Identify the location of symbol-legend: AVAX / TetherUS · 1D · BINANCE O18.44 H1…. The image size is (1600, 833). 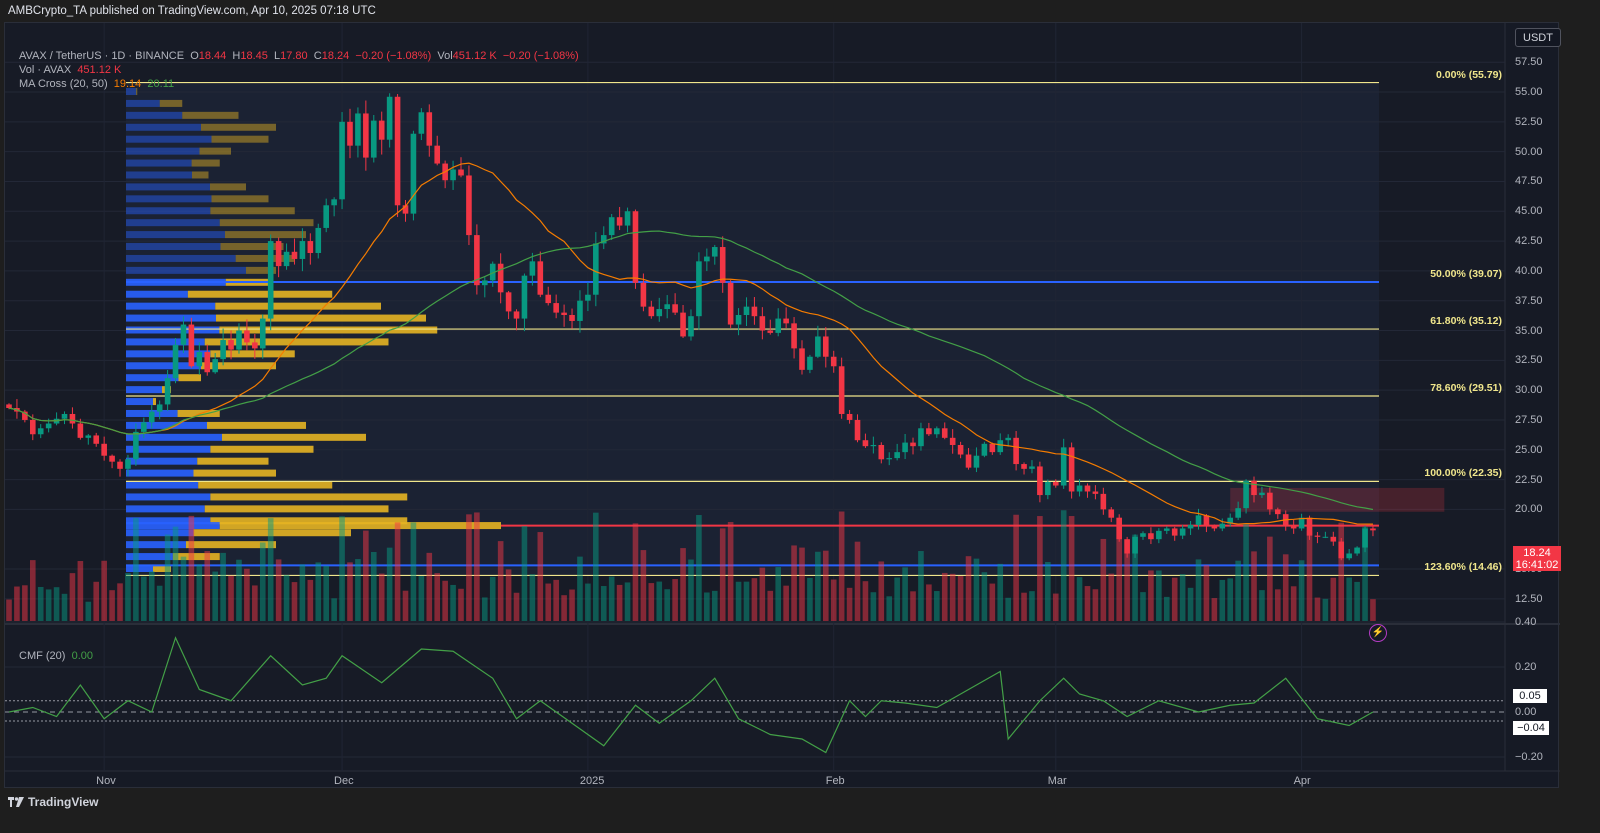
(299, 56).